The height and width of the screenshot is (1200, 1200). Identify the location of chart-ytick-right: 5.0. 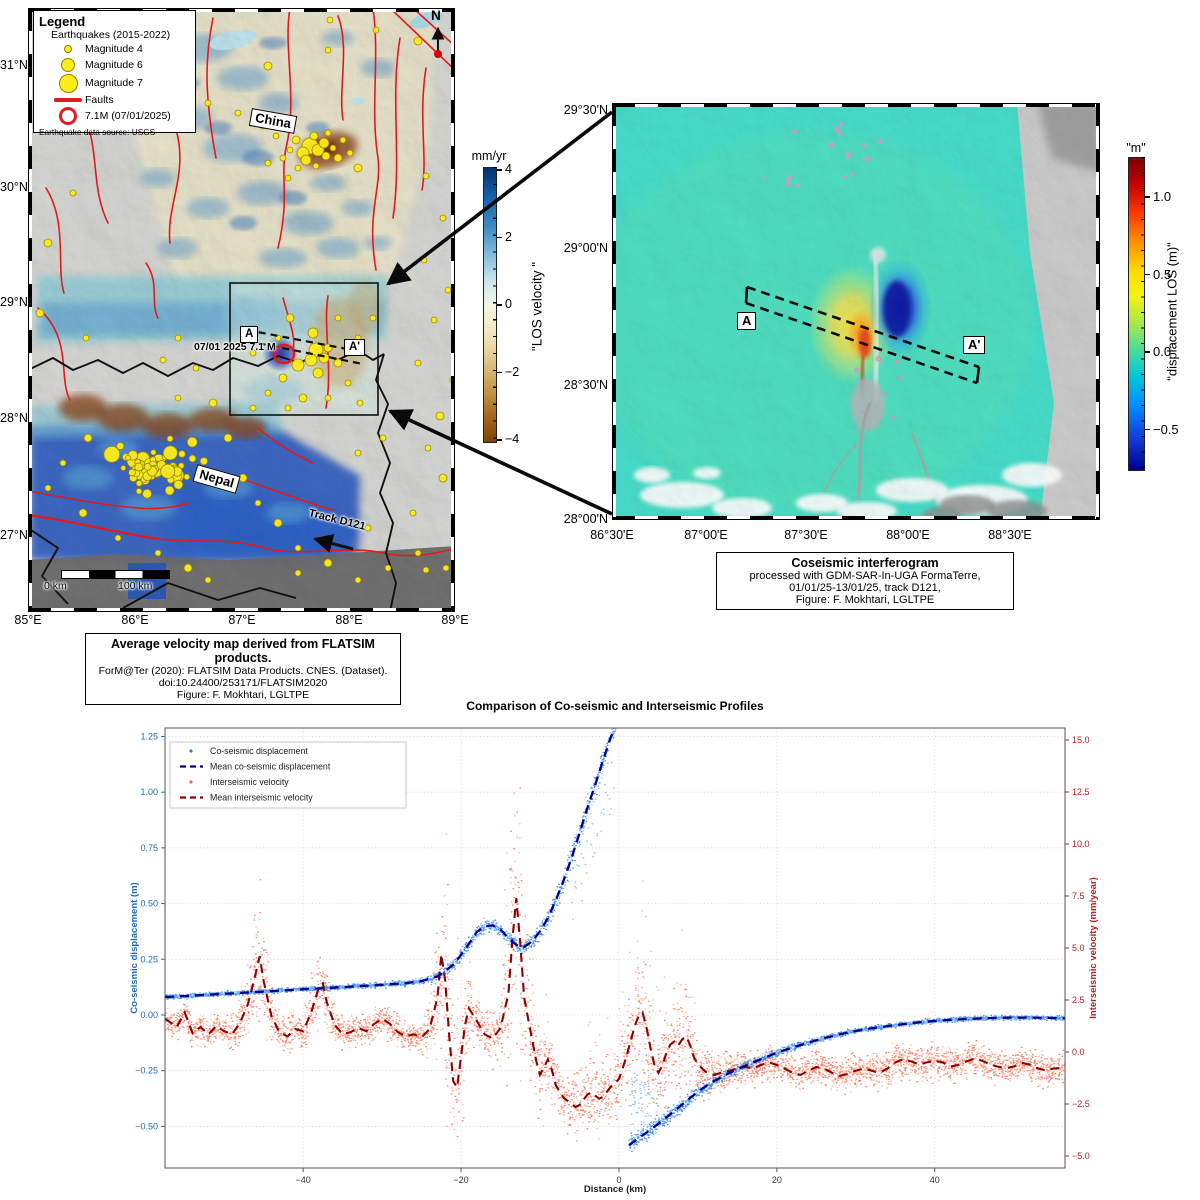
(1078, 948).